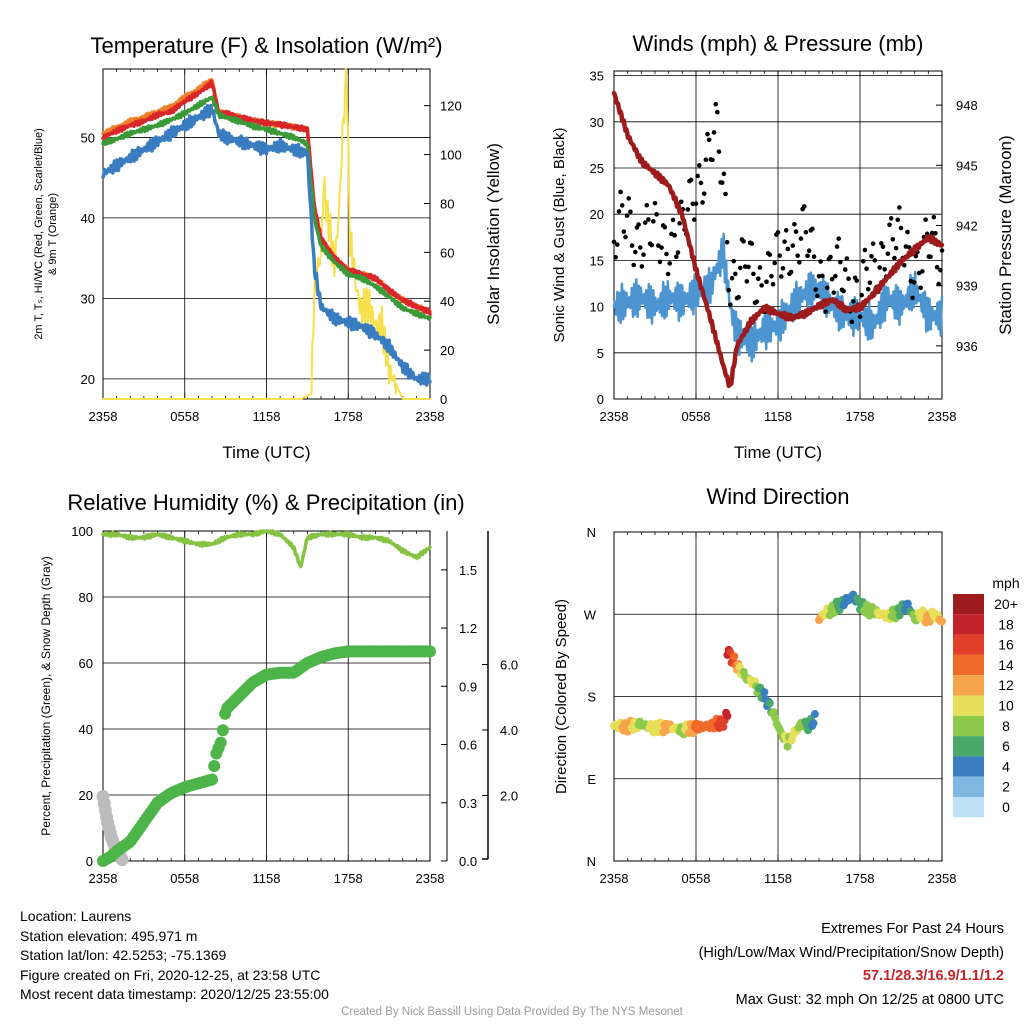 This screenshot has height=1024, width=1024. I want to click on rh-ytick-label: 40, so click(86, 729).